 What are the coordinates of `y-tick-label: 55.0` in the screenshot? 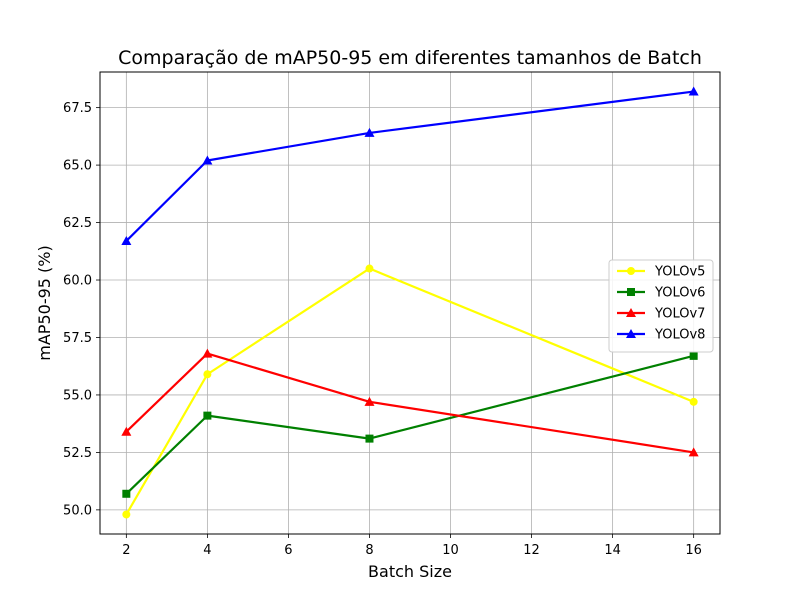 It's located at (77, 395).